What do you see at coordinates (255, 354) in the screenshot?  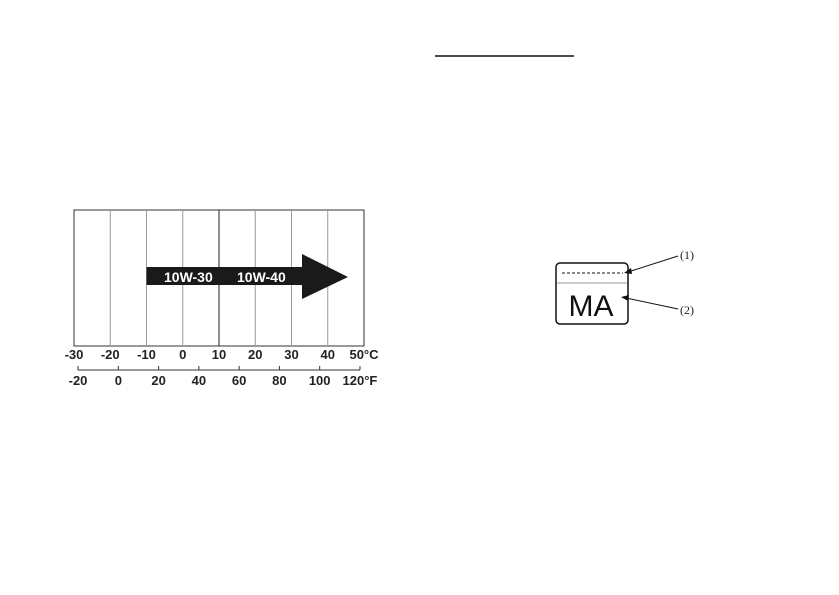 I see `celsius-tick-label: 20` at bounding box center [255, 354].